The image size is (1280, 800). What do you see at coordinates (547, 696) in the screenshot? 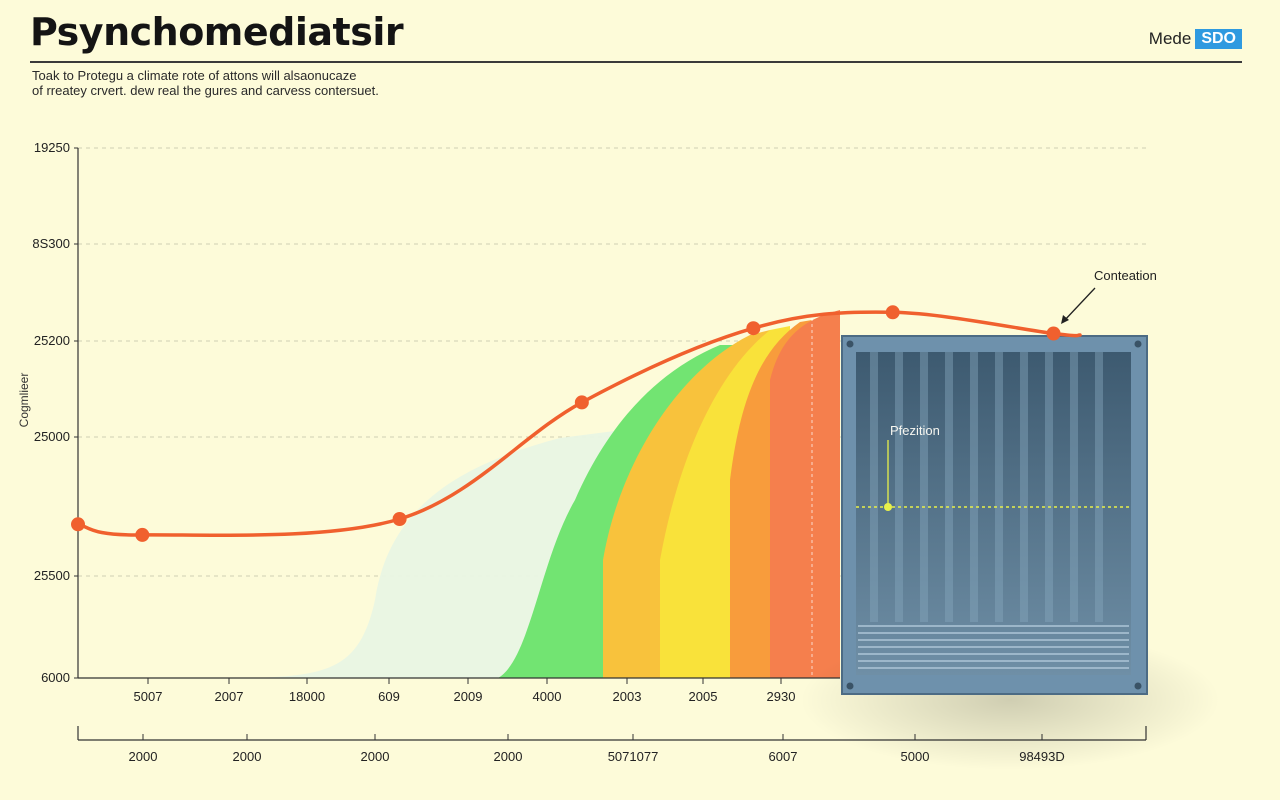
I see `x-tick-label: 4000` at bounding box center [547, 696].